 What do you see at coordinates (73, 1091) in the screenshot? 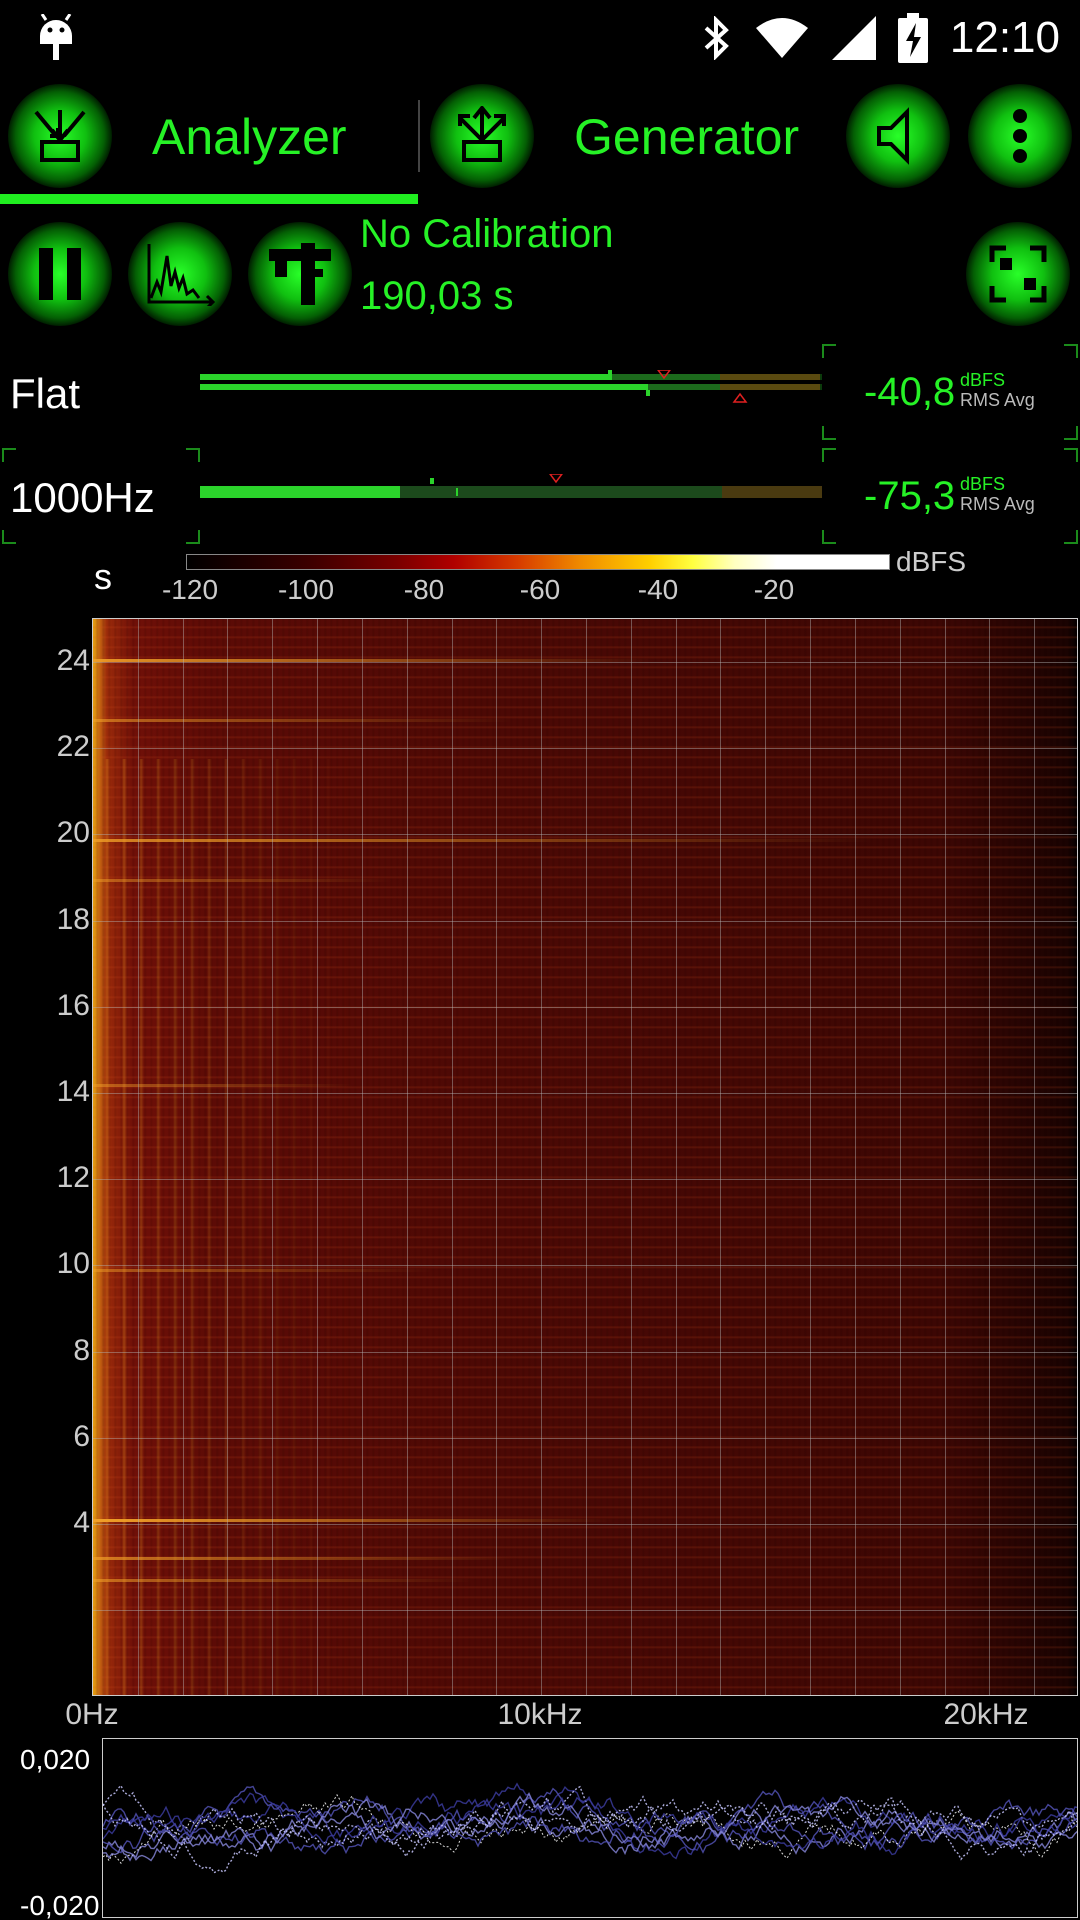
I see `y-axis-tick: 14` at bounding box center [73, 1091].